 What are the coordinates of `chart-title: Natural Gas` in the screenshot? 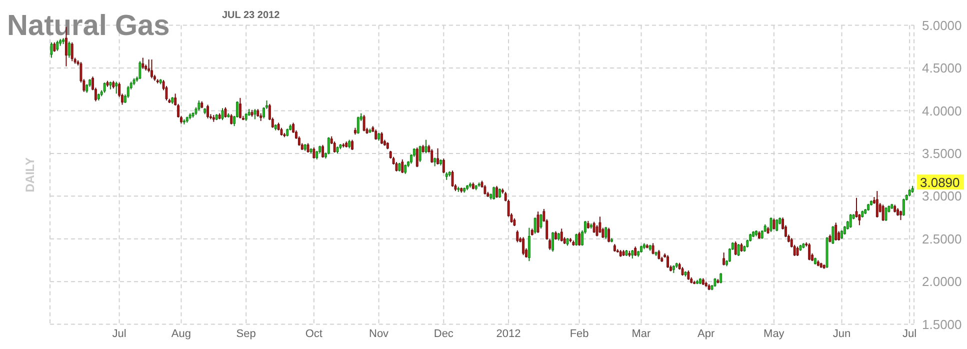 It's located at (88, 26).